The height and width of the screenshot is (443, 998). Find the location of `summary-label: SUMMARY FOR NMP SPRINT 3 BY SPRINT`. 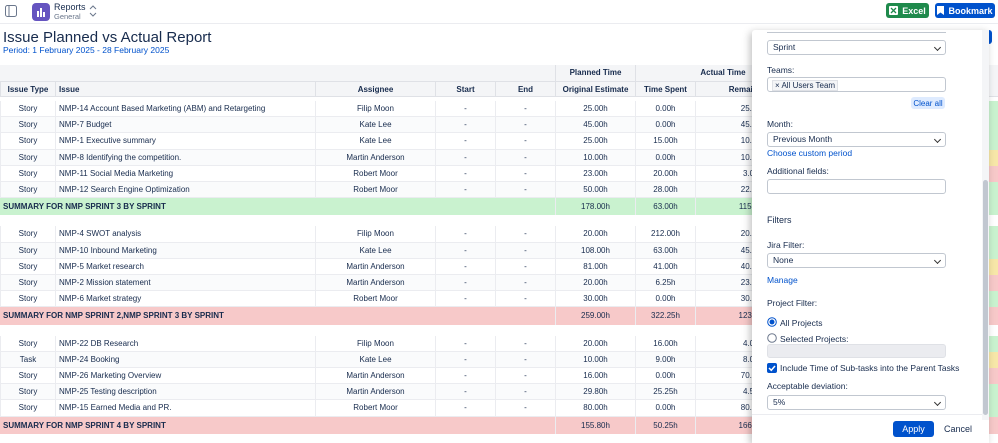

summary-label: SUMMARY FOR NMP SPRINT 3 BY SPRINT is located at coordinates (84, 207).